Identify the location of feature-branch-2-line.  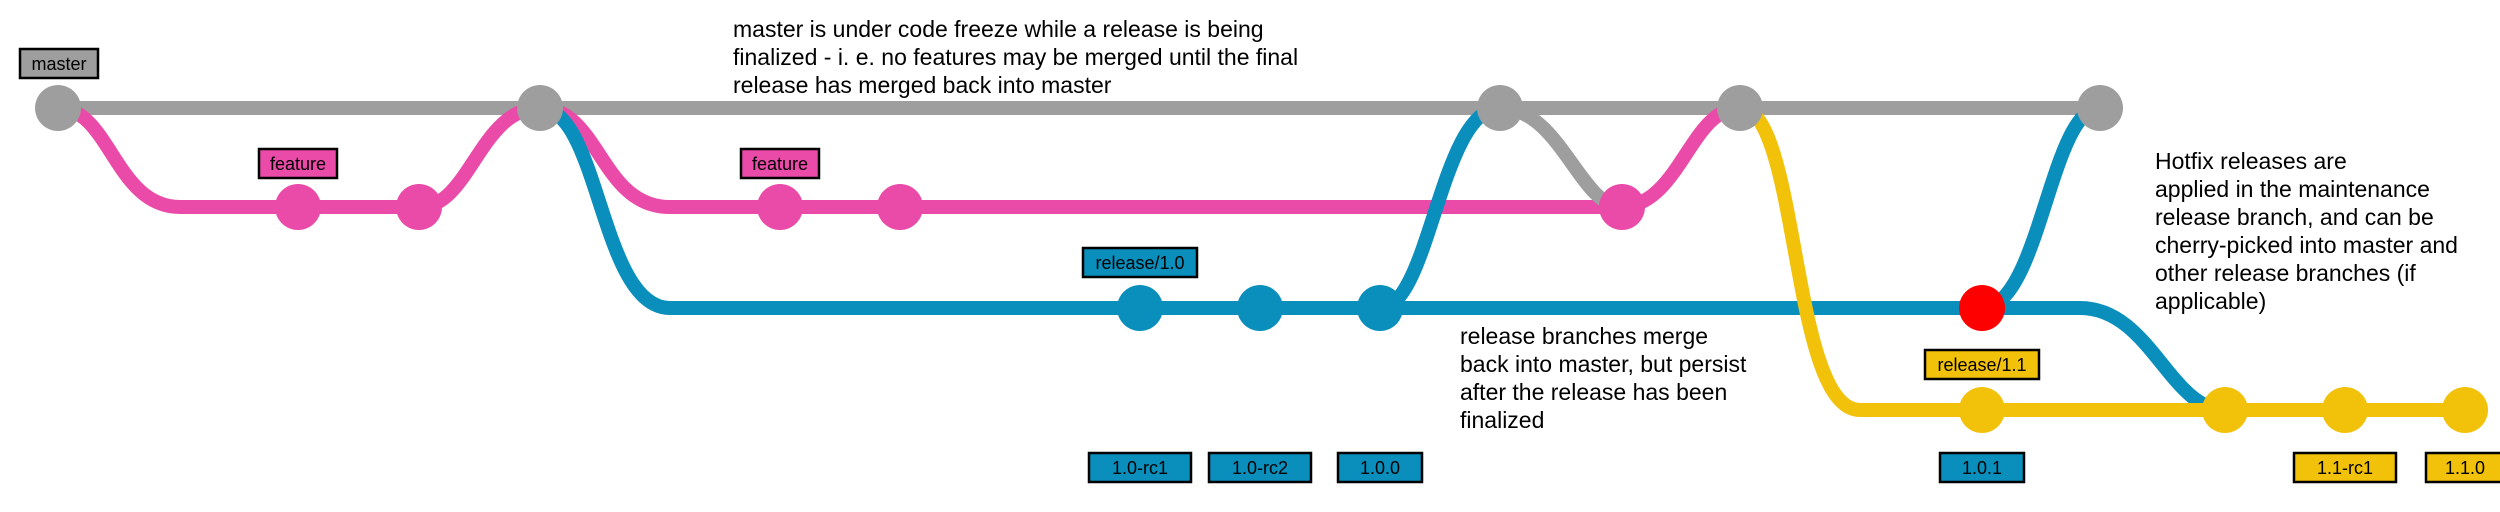
(1140, 157).